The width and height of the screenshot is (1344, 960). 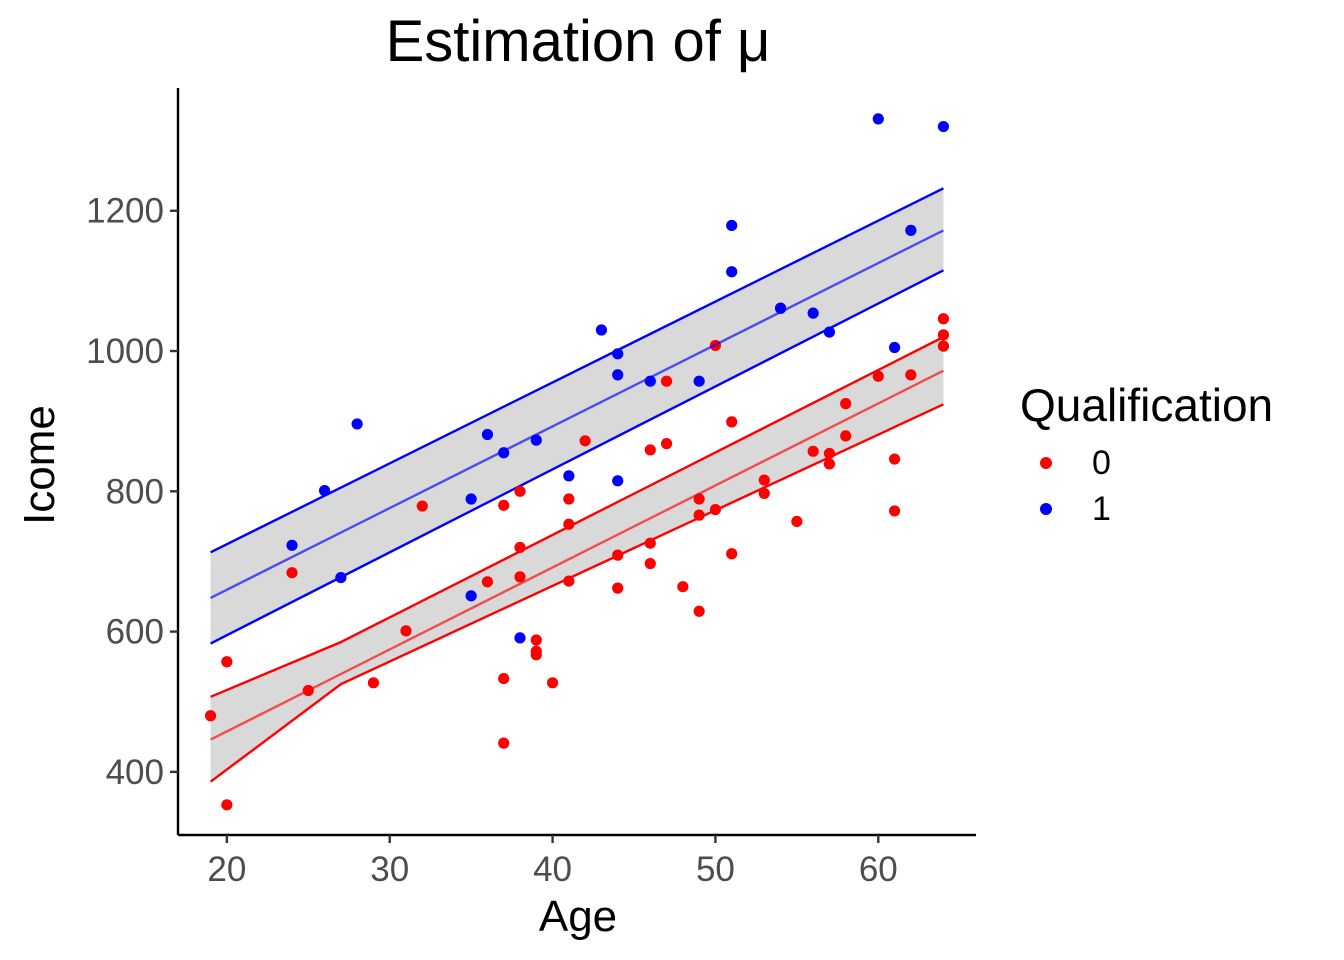 I want to click on y-tick-label-1200: 1200, so click(x=125, y=211).